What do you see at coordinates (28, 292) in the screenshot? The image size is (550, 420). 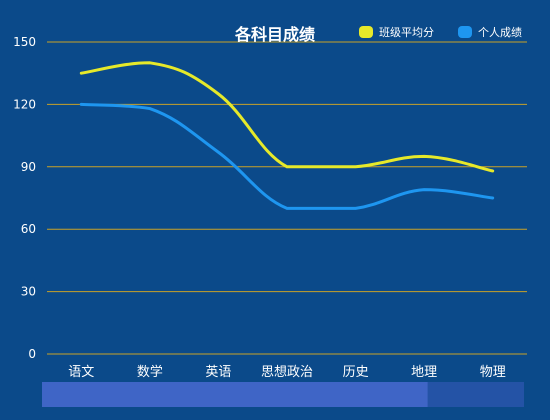 I see `y-tick-label: 30` at bounding box center [28, 292].